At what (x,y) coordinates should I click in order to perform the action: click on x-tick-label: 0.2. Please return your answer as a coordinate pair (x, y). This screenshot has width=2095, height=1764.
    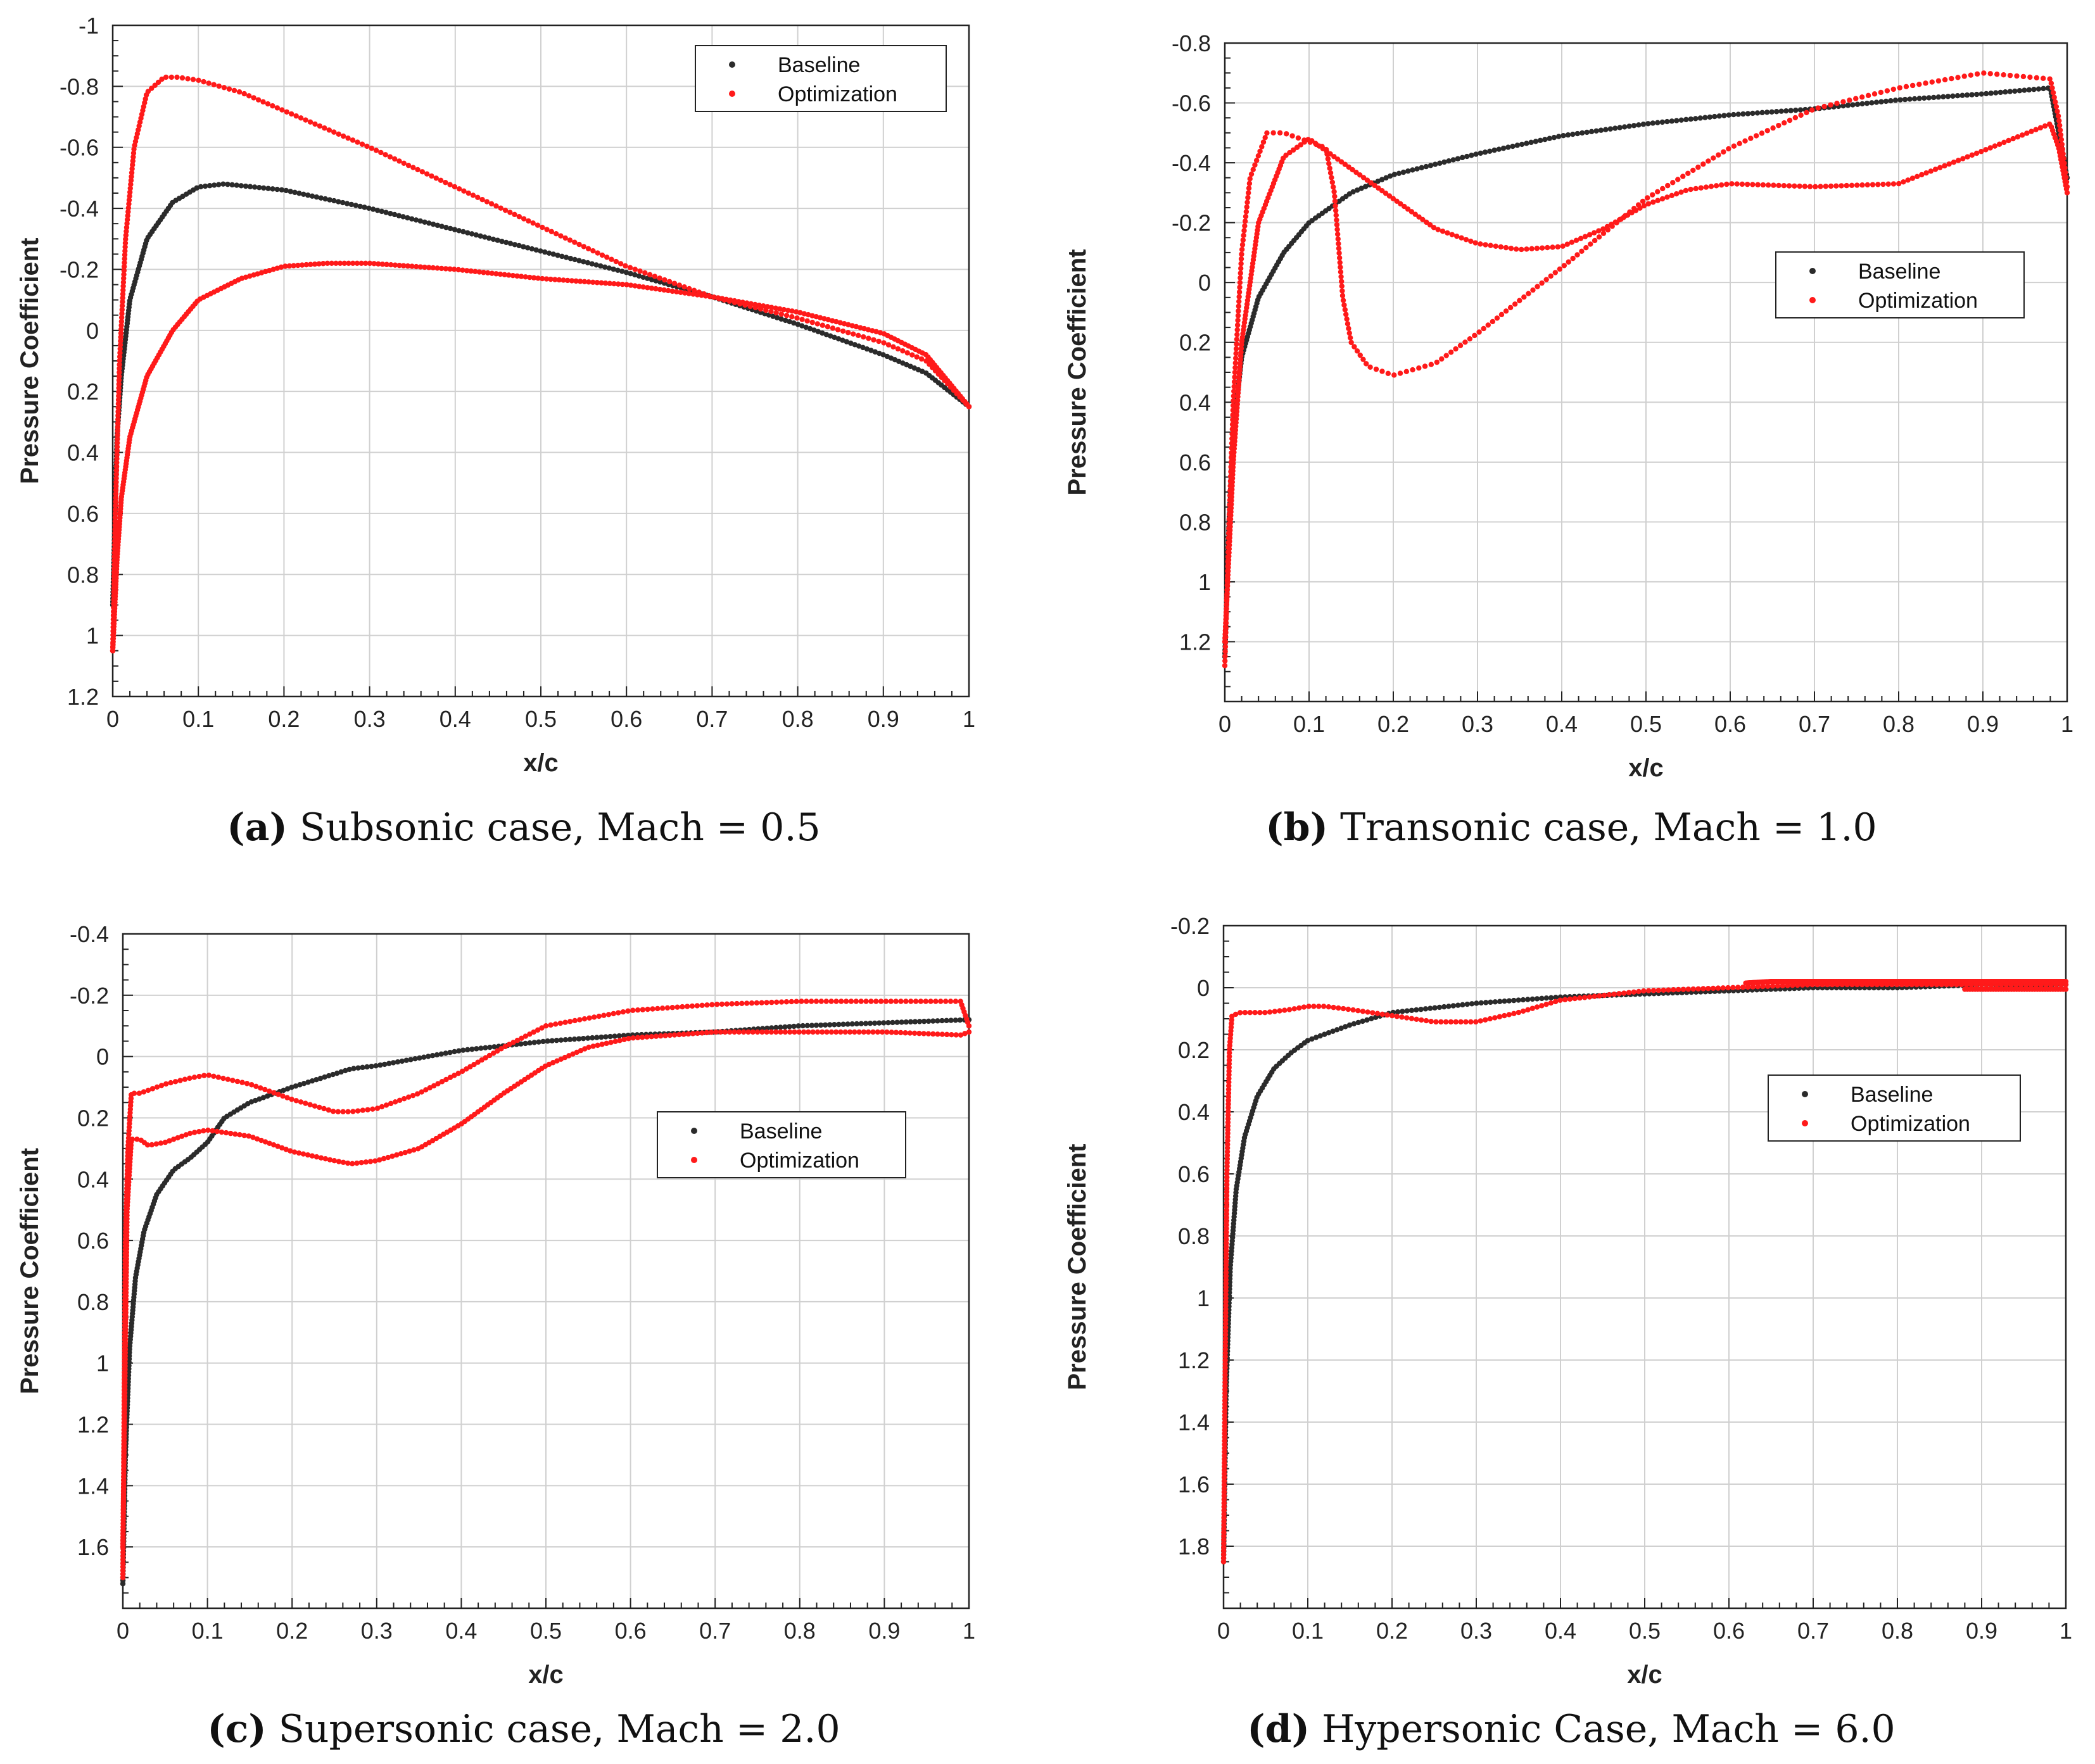
    Looking at the image, I should click on (284, 719).